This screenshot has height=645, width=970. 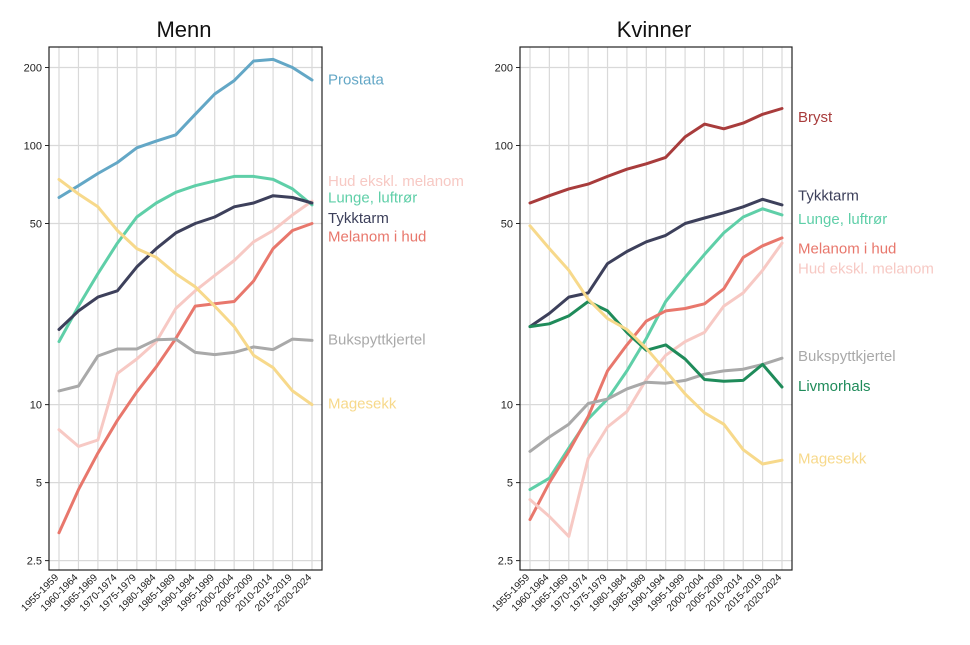 What do you see at coordinates (183, 29) in the screenshot?
I see `chart-title: Menn` at bounding box center [183, 29].